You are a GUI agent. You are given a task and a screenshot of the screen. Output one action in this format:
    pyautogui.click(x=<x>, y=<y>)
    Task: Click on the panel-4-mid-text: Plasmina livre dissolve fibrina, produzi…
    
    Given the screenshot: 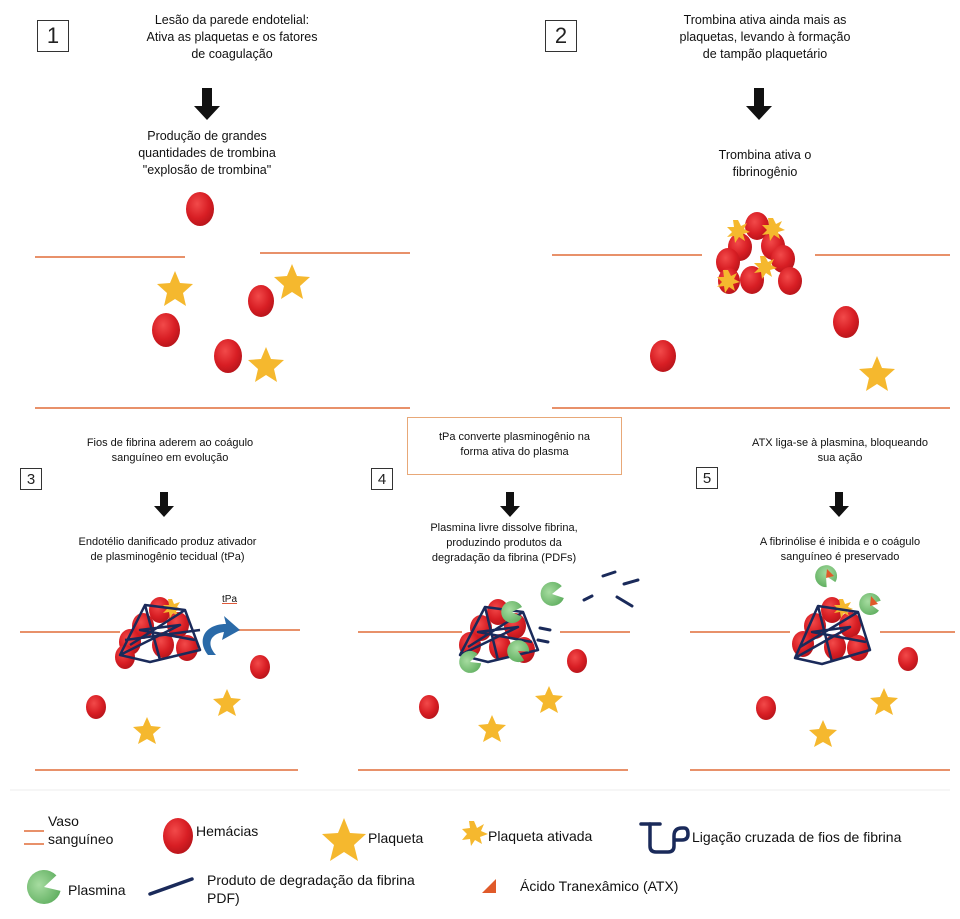 What is the action you would take?
    pyautogui.click(x=504, y=543)
    